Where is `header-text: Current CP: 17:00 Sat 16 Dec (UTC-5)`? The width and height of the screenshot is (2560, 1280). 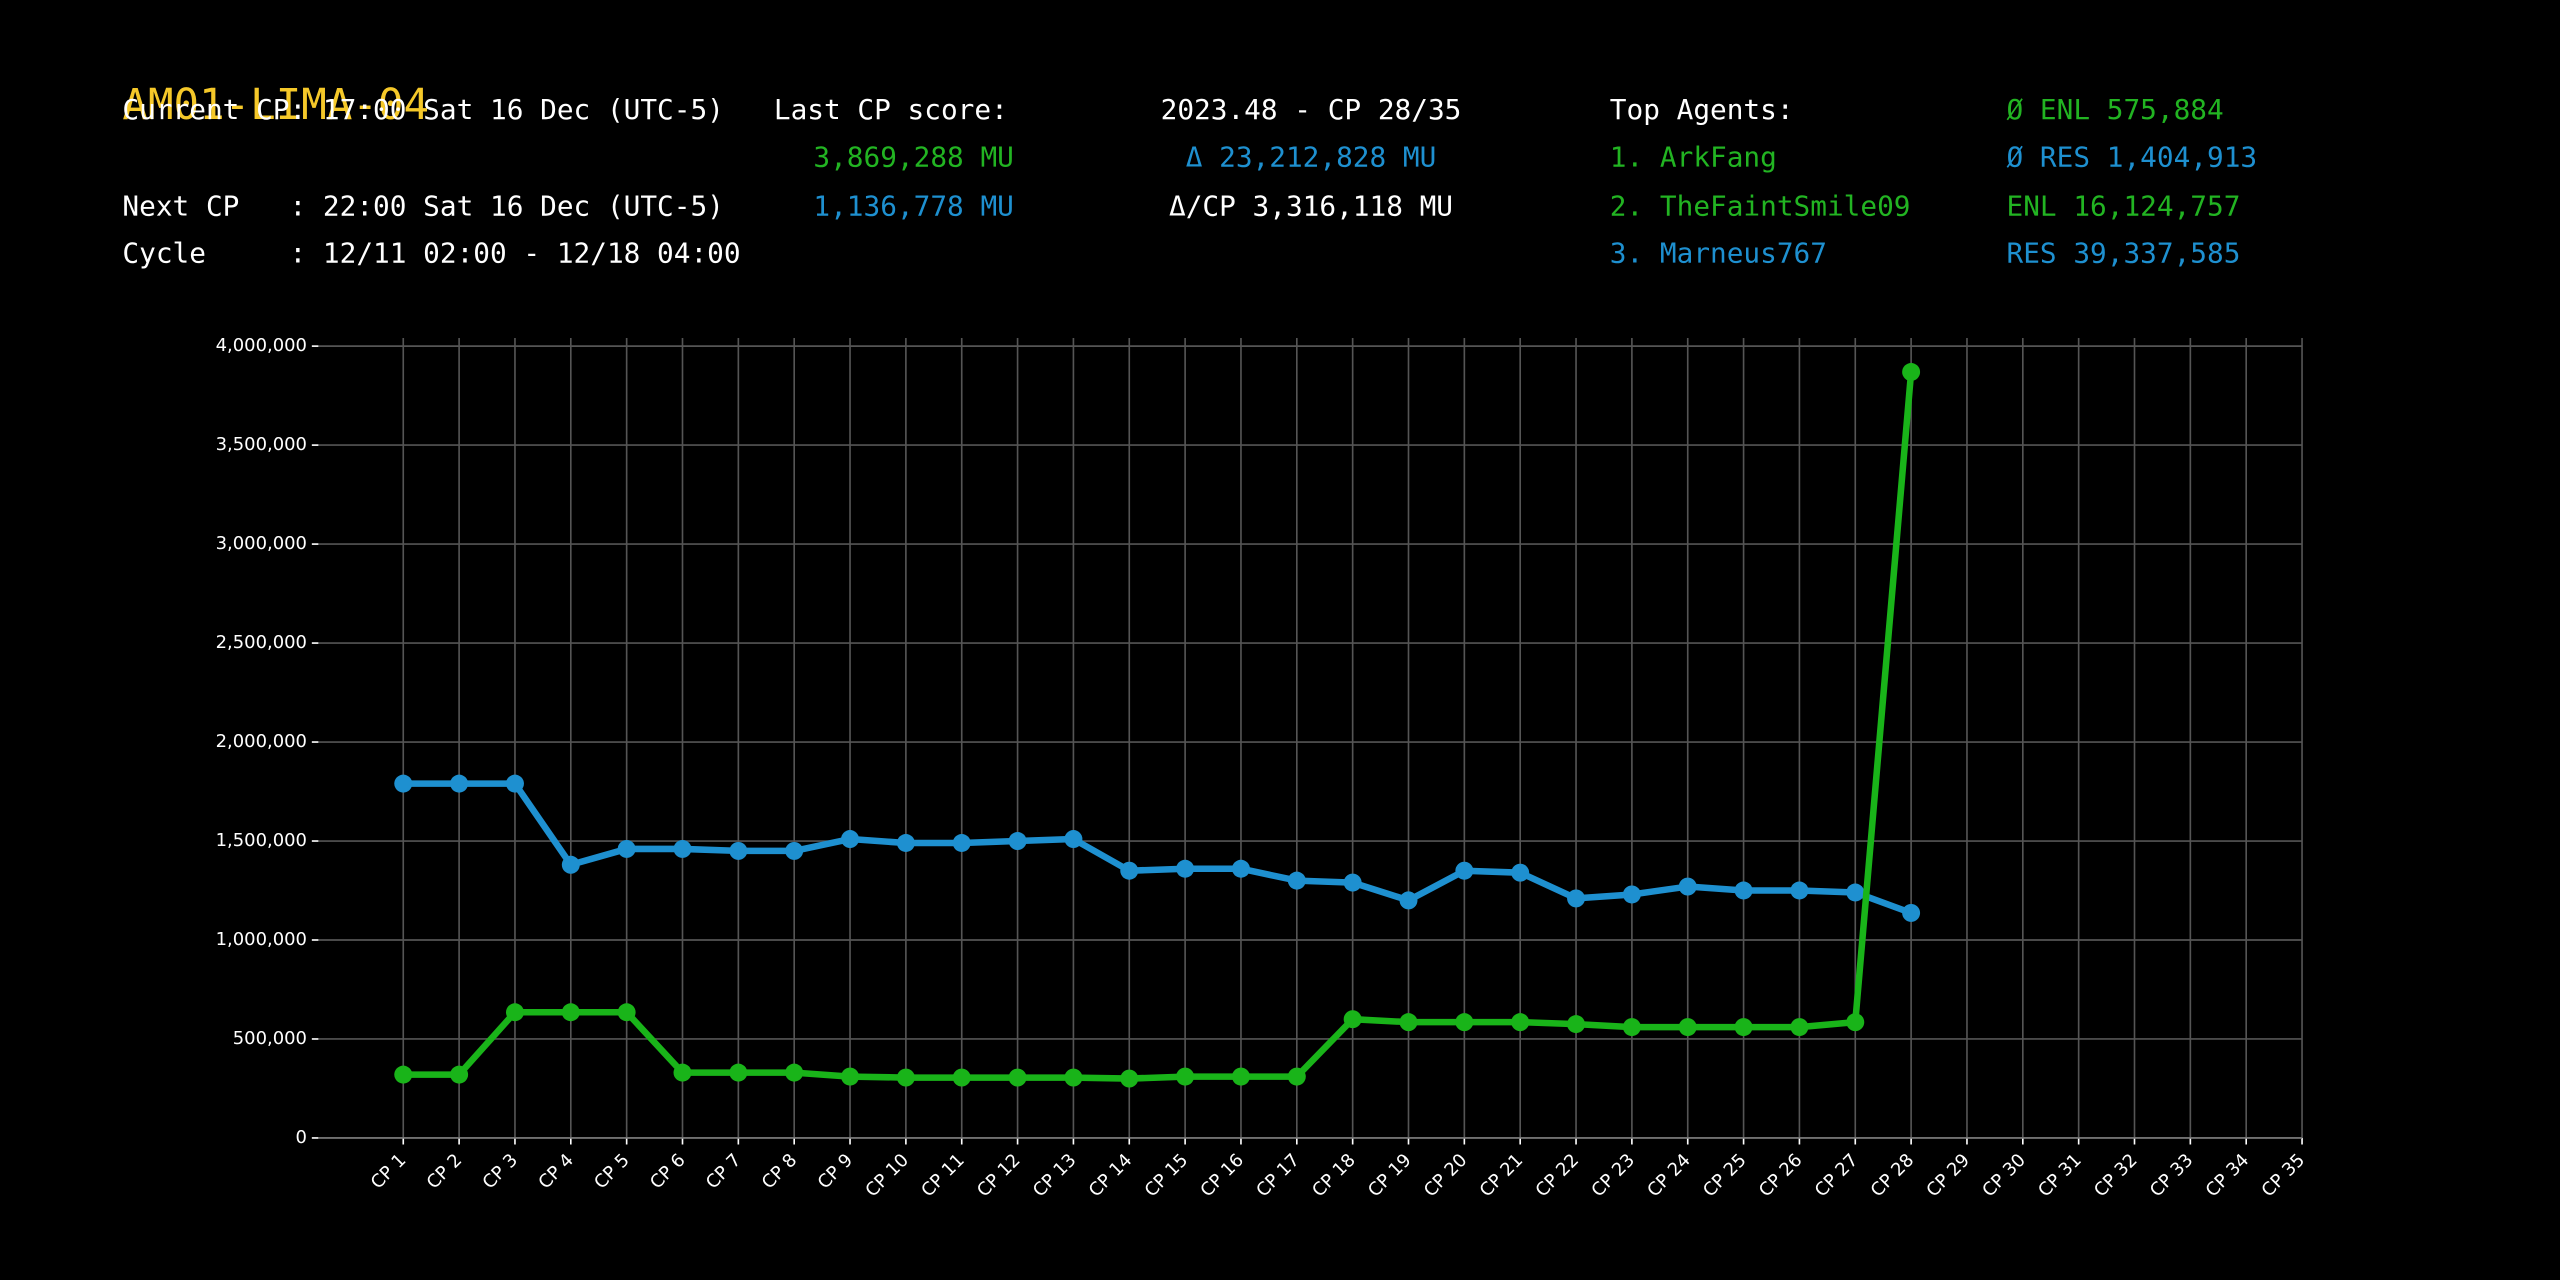
header-text: Current CP: 17:00 Sat 16 Dec (UTC-5) is located at coordinates (422, 109).